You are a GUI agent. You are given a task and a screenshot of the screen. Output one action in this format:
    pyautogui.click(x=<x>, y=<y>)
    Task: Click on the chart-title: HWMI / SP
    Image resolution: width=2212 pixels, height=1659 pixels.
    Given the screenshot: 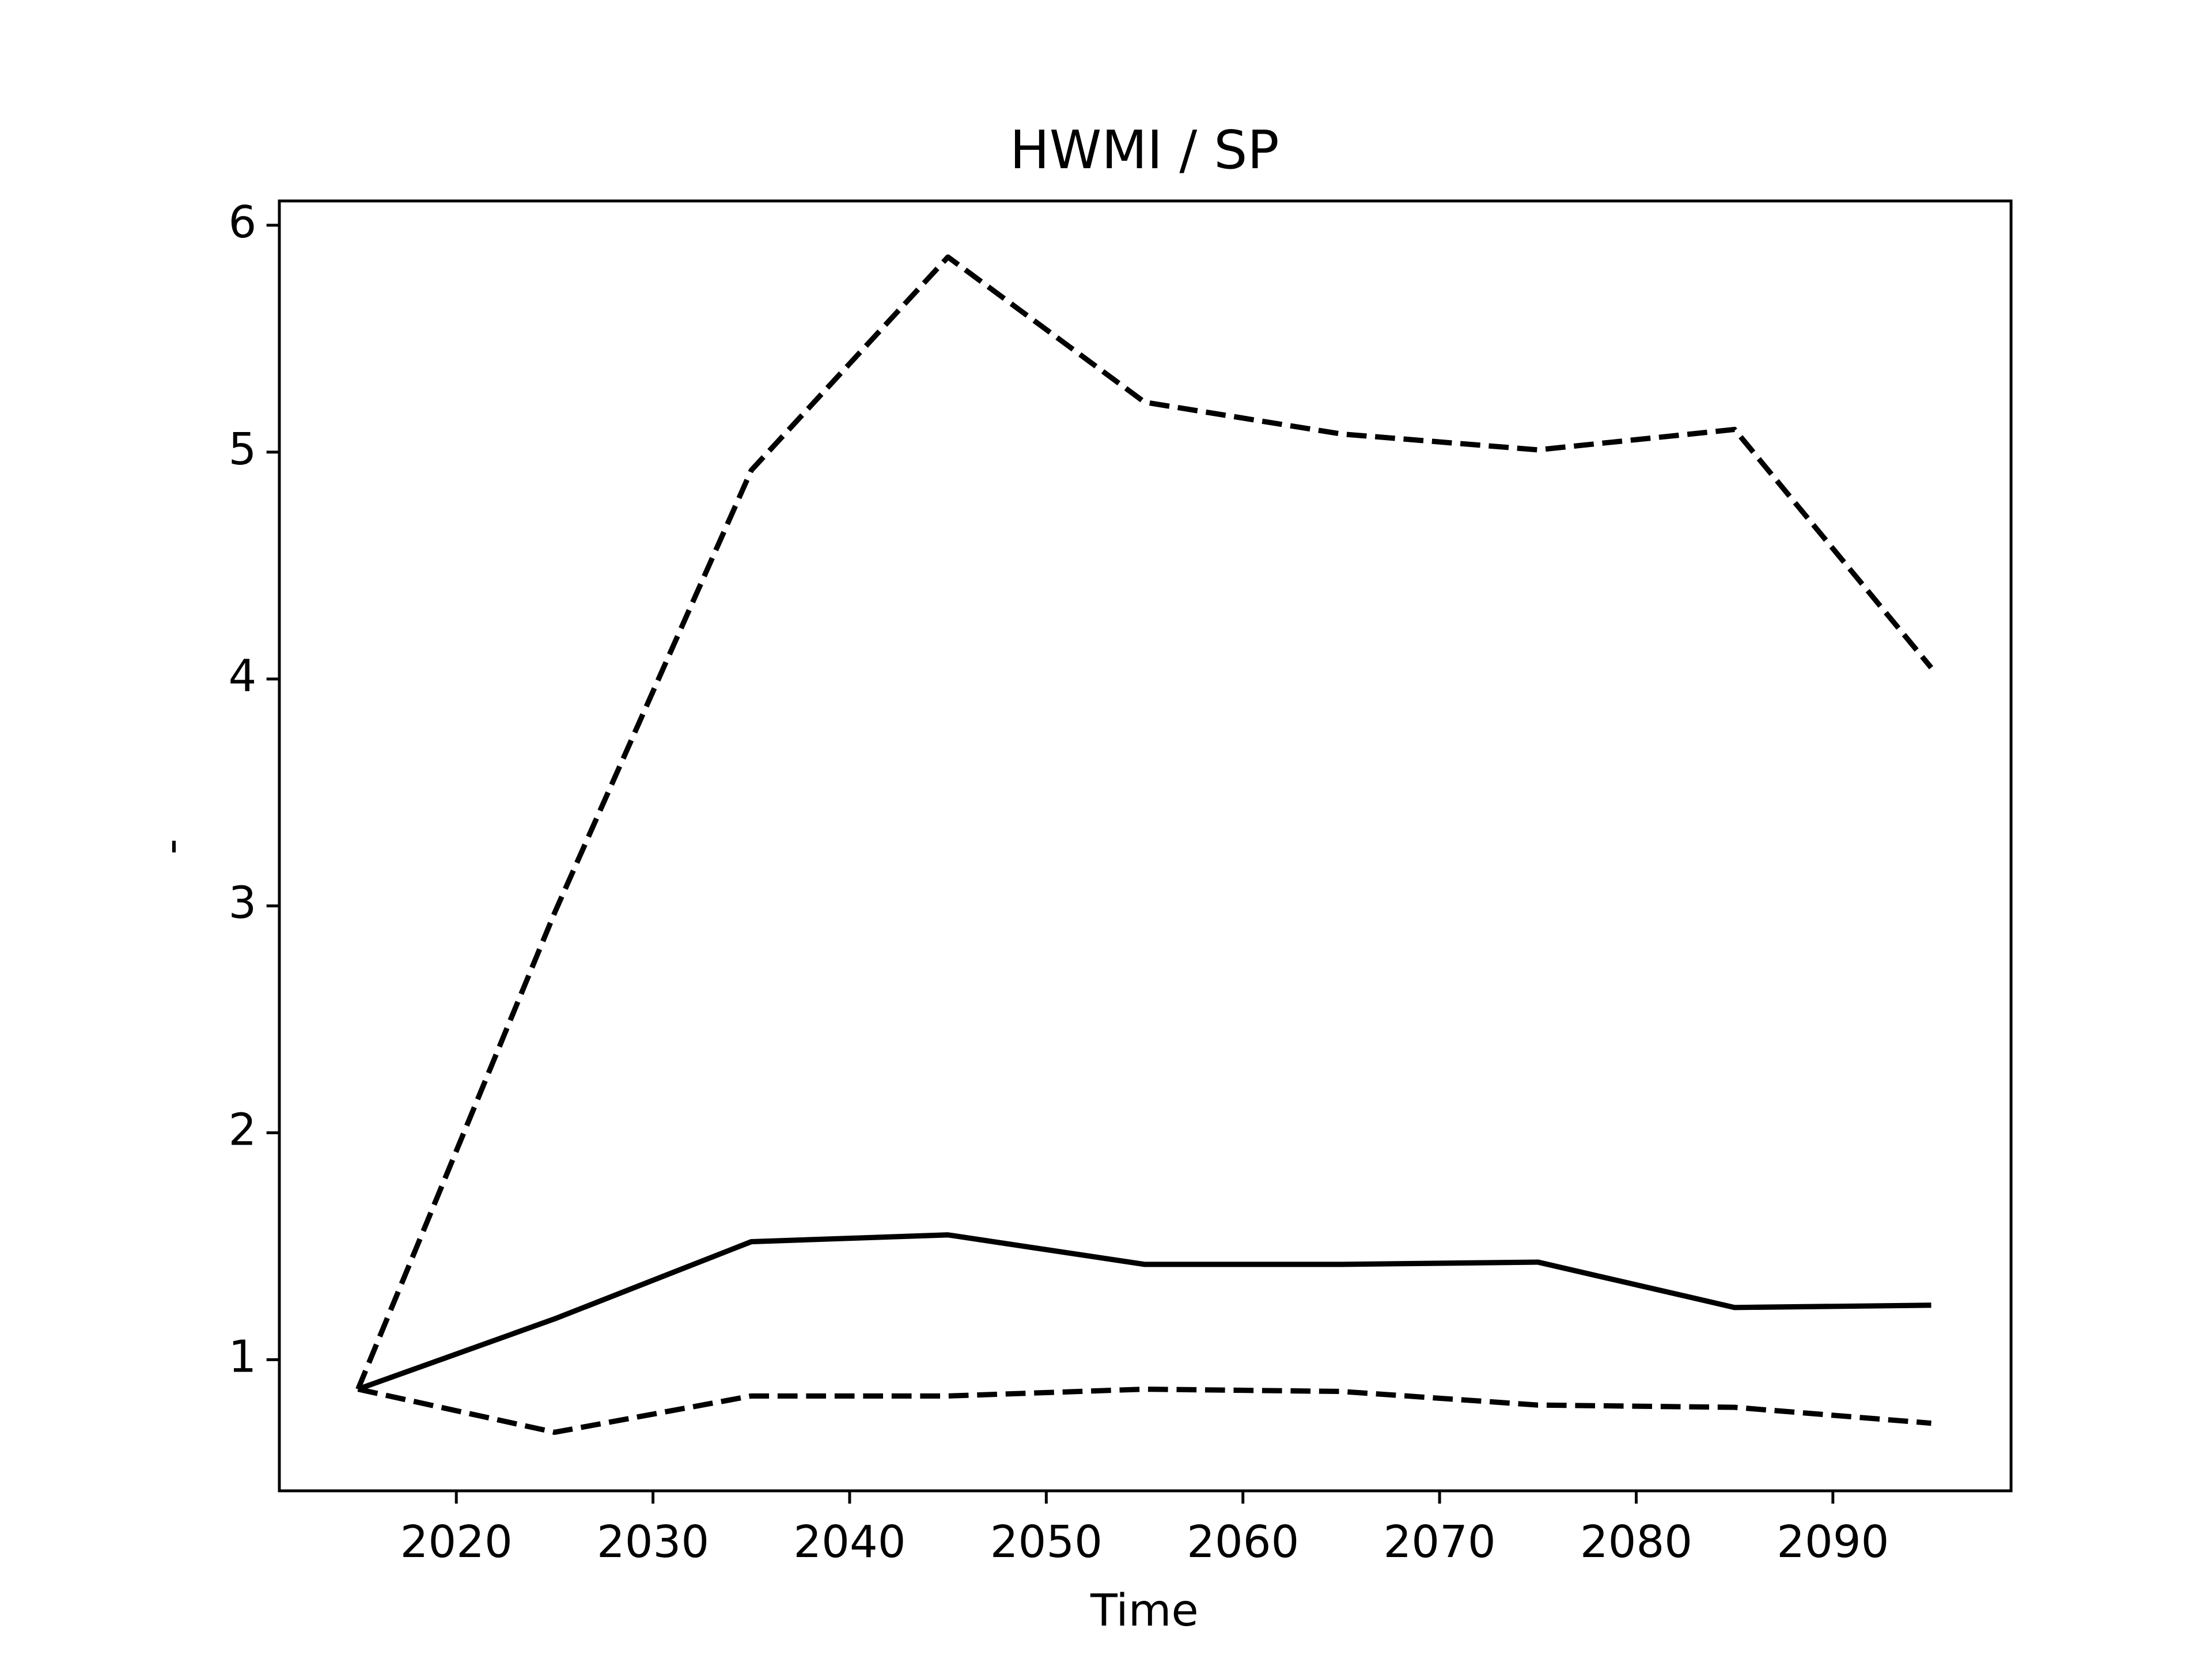 What is the action you would take?
    pyautogui.click(x=1144, y=150)
    